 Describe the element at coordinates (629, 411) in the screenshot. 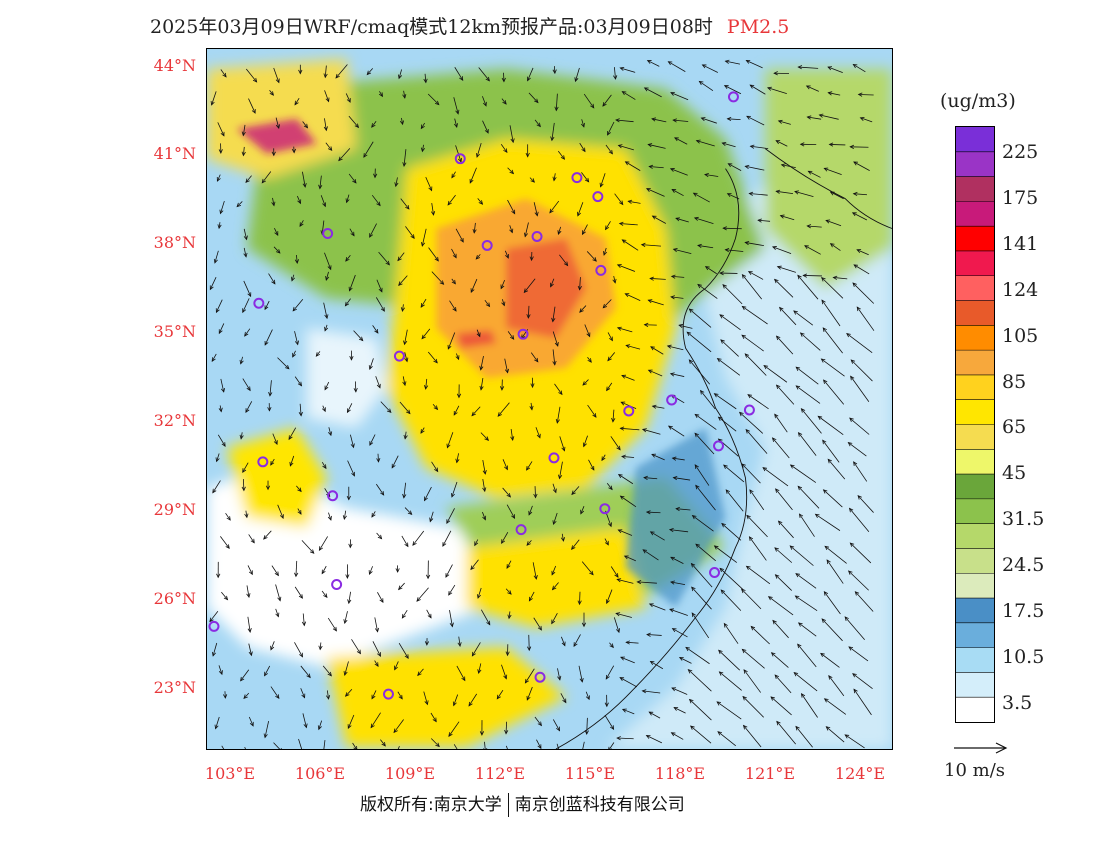

I see `station-marker` at that location.